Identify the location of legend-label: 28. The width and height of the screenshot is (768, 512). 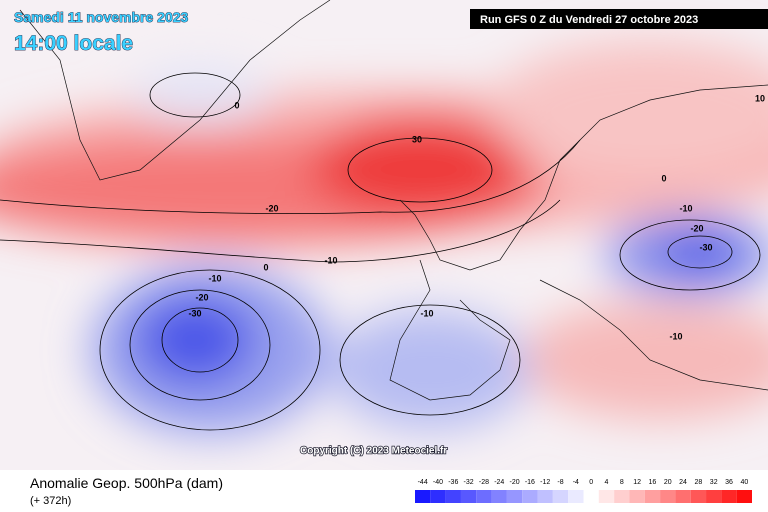
(698, 482).